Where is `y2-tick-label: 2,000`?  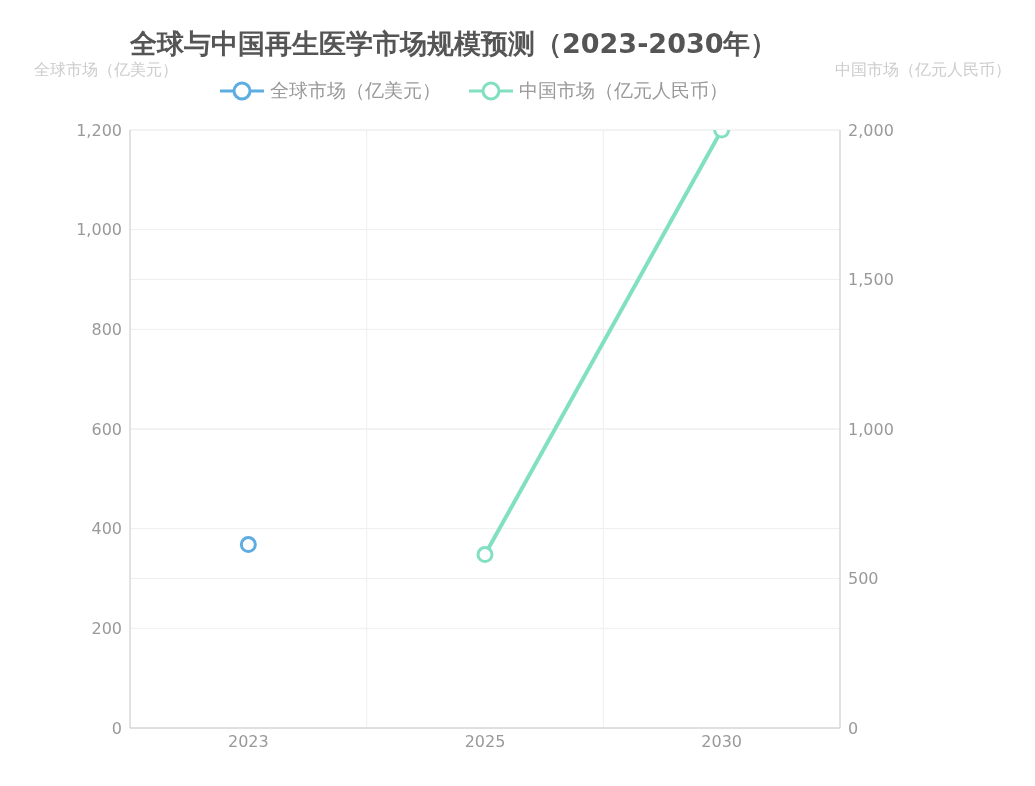
y2-tick-label: 2,000 is located at coordinates (871, 130).